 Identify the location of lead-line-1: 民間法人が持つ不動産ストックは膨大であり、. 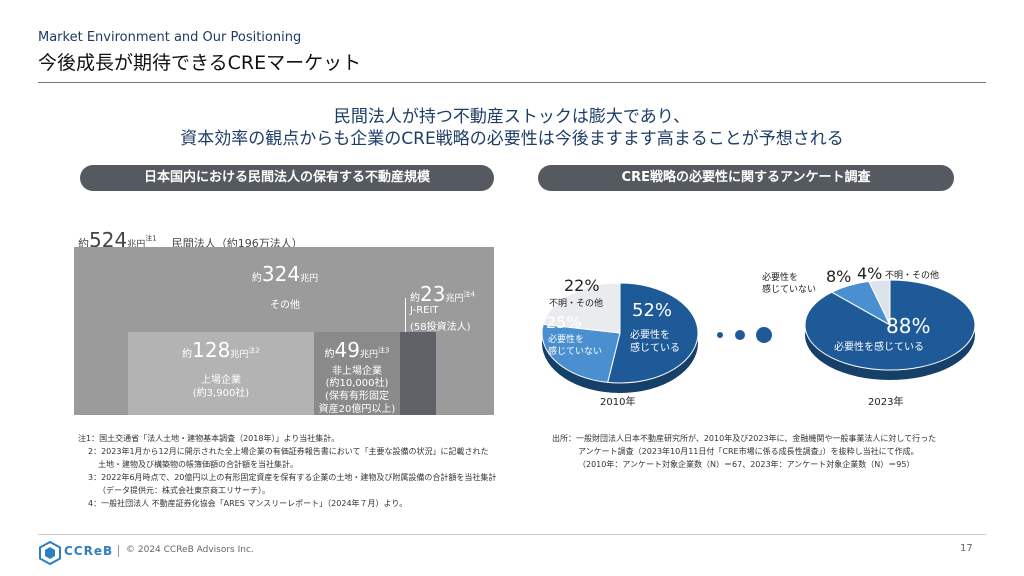
(512, 117).